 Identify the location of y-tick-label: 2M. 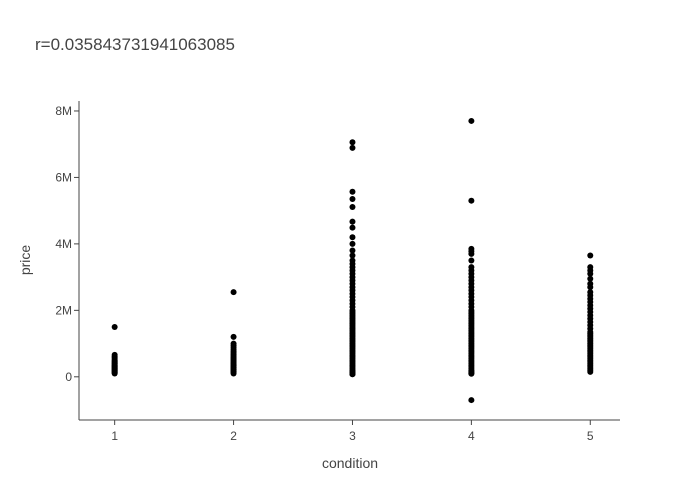
(63, 310).